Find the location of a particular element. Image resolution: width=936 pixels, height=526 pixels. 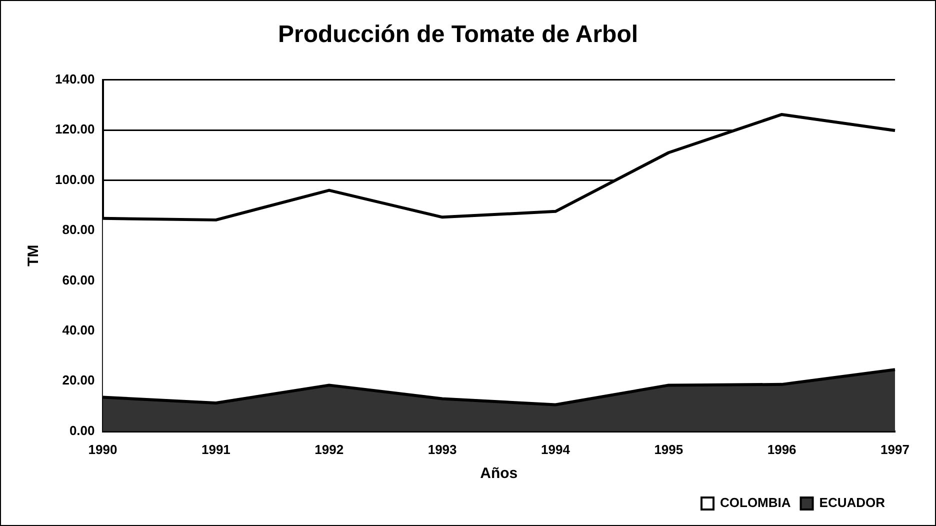

y-tick-label: 100.00 is located at coordinates (74, 179).